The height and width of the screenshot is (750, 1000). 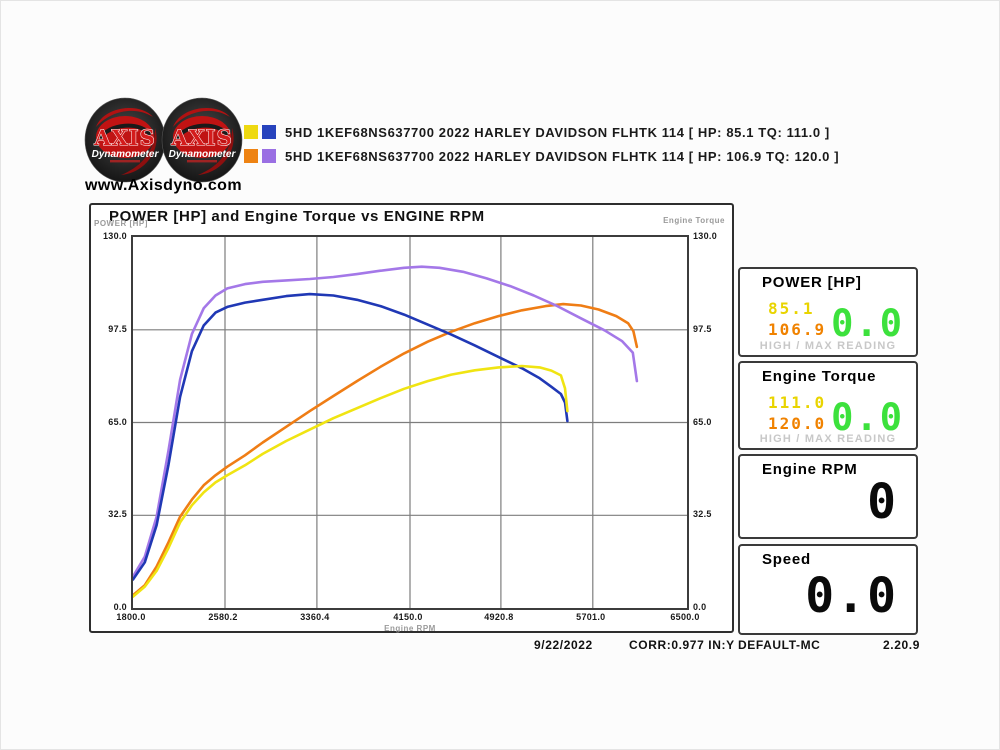 I want to click on speed-readout-box: Speed 0.0, so click(x=828, y=589).